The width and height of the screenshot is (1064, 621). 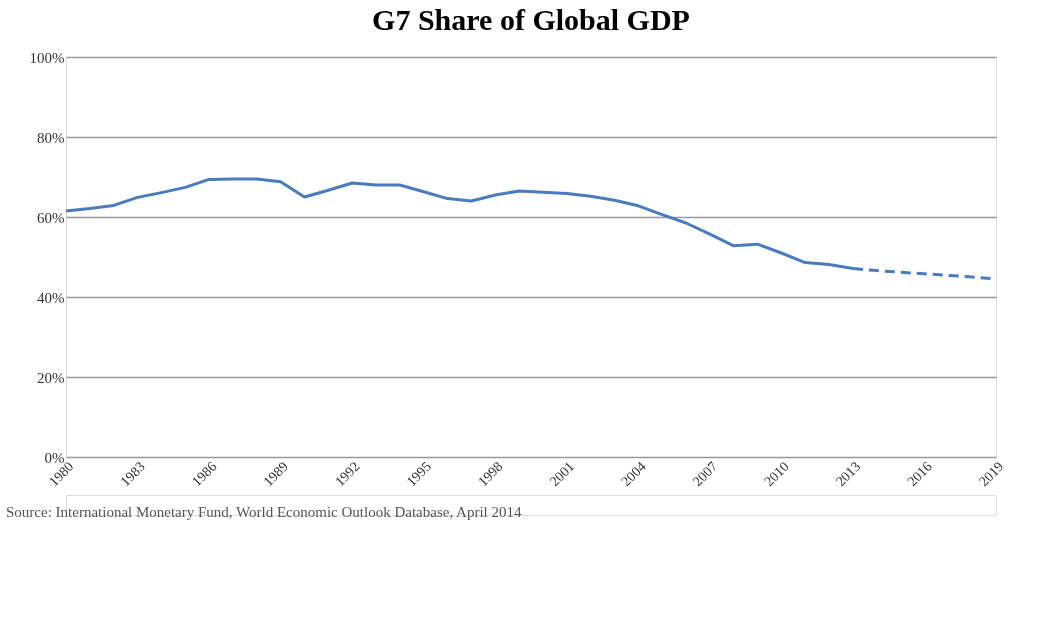 What do you see at coordinates (51, 217) in the screenshot?
I see `y-tick-label: 60%` at bounding box center [51, 217].